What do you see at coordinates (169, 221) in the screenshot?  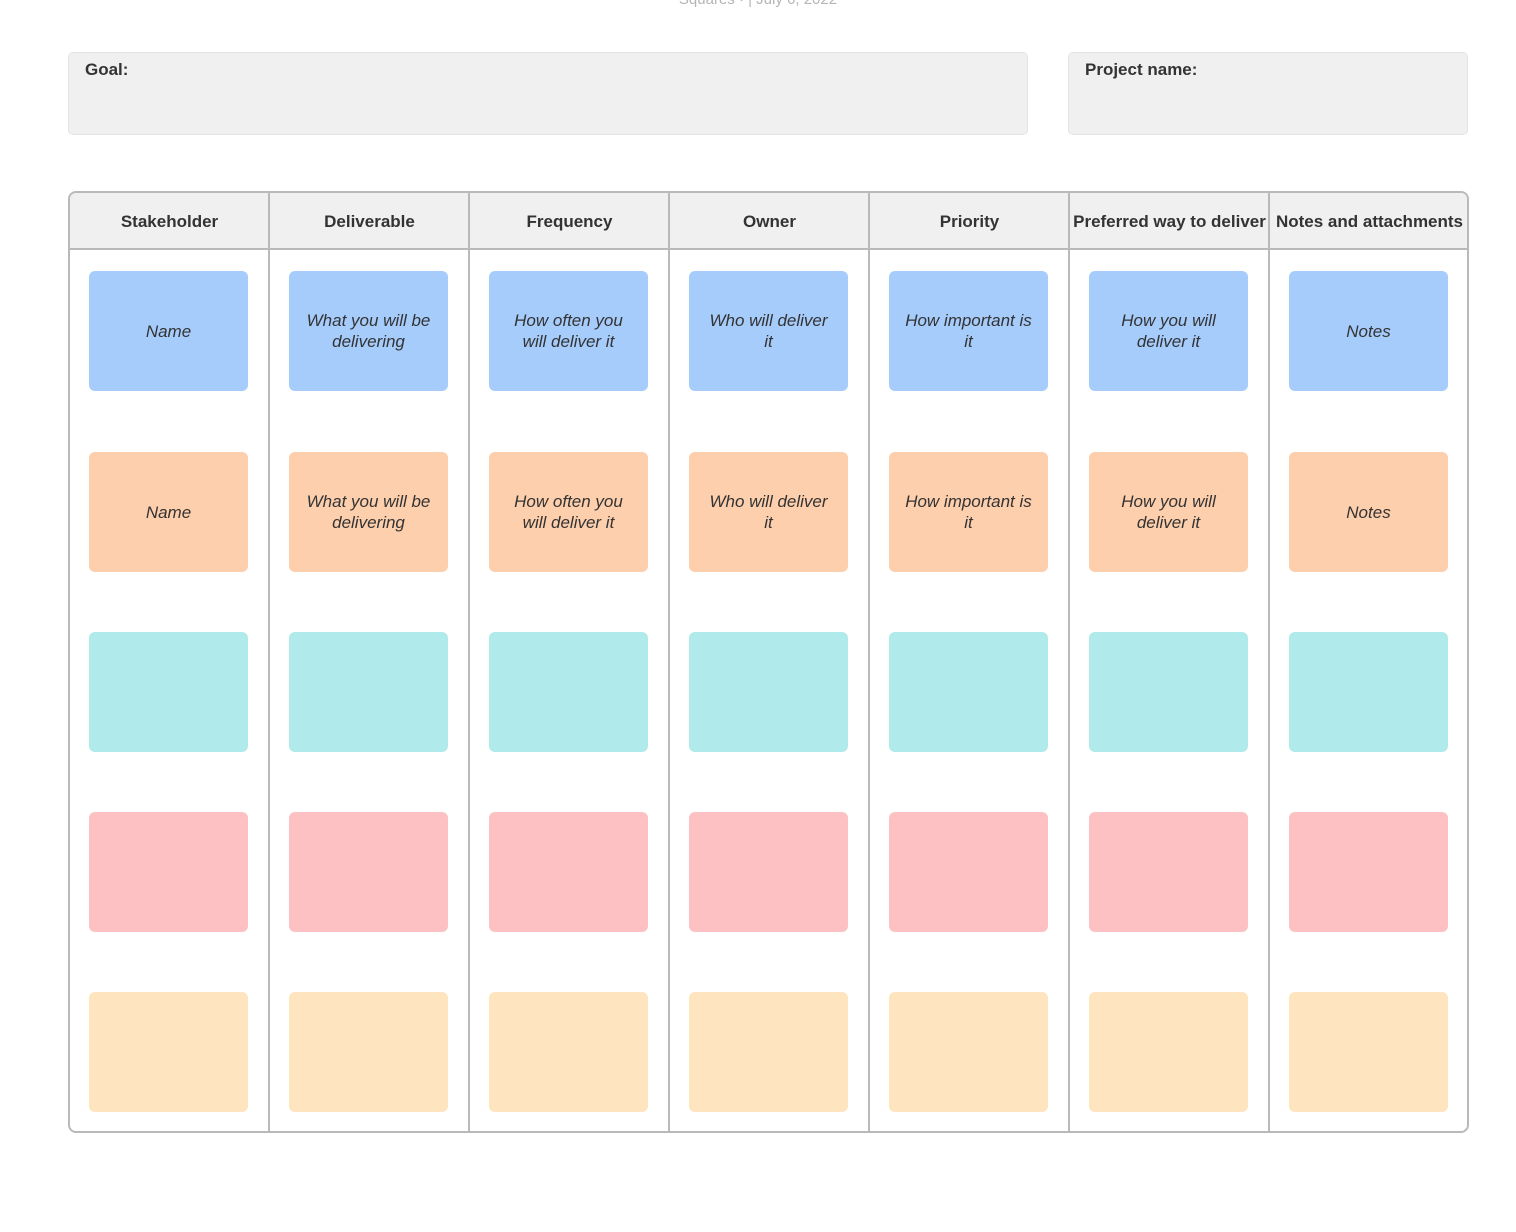 I see `column-header-stakeholder: Stakeholder` at bounding box center [169, 221].